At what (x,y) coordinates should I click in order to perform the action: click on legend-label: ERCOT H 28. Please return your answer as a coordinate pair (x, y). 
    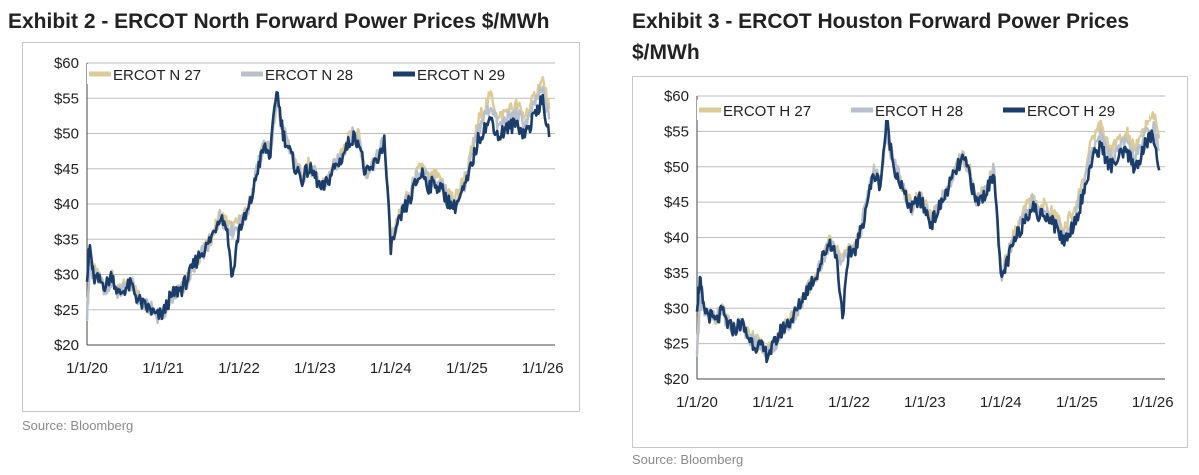
    Looking at the image, I should click on (919, 111).